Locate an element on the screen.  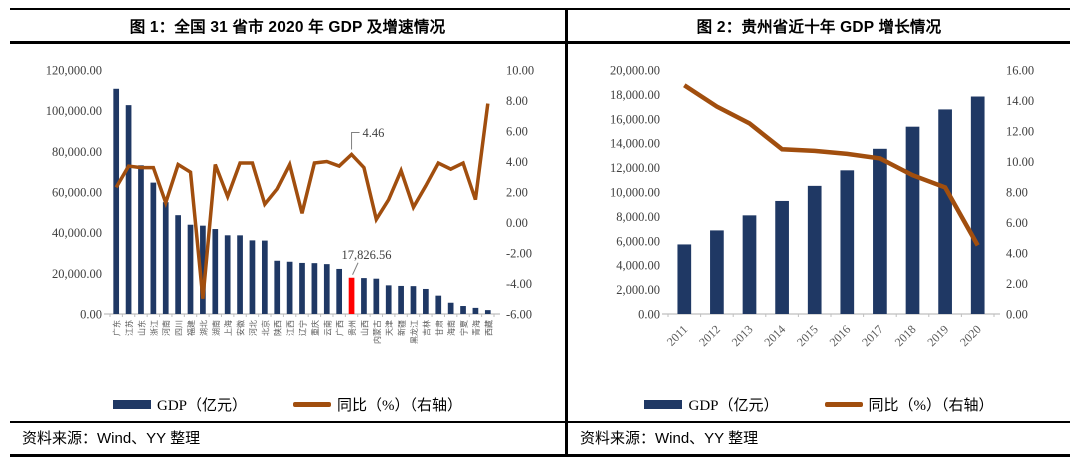
svg-text: 2015 is located at coordinates (807, 335).